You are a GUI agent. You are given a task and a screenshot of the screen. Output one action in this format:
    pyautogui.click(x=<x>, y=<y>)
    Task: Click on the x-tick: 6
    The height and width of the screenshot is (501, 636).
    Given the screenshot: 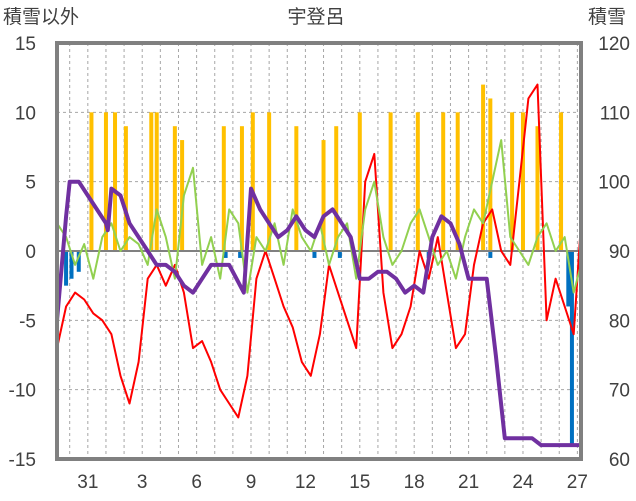 What is the action you would take?
    pyautogui.click(x=196, y=482)
    